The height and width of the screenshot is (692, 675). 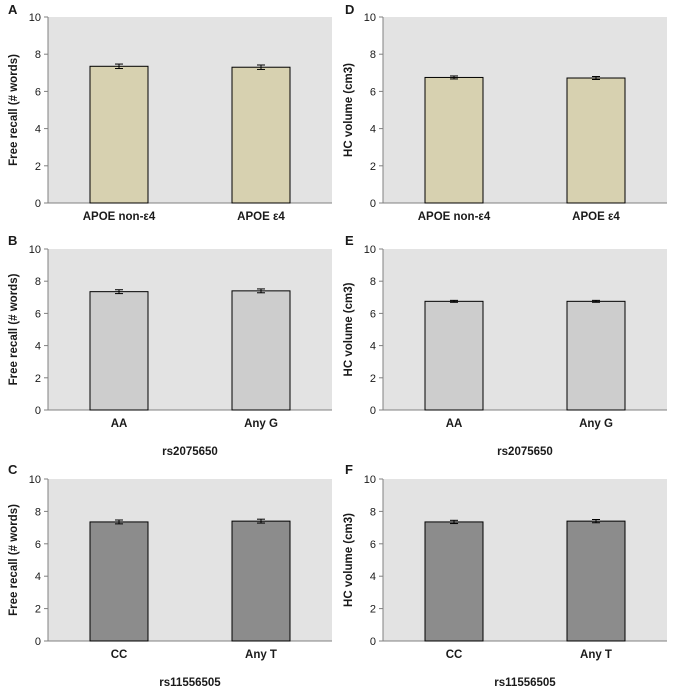 I want to click on panel-letter: C, so click(x=13, y=469).